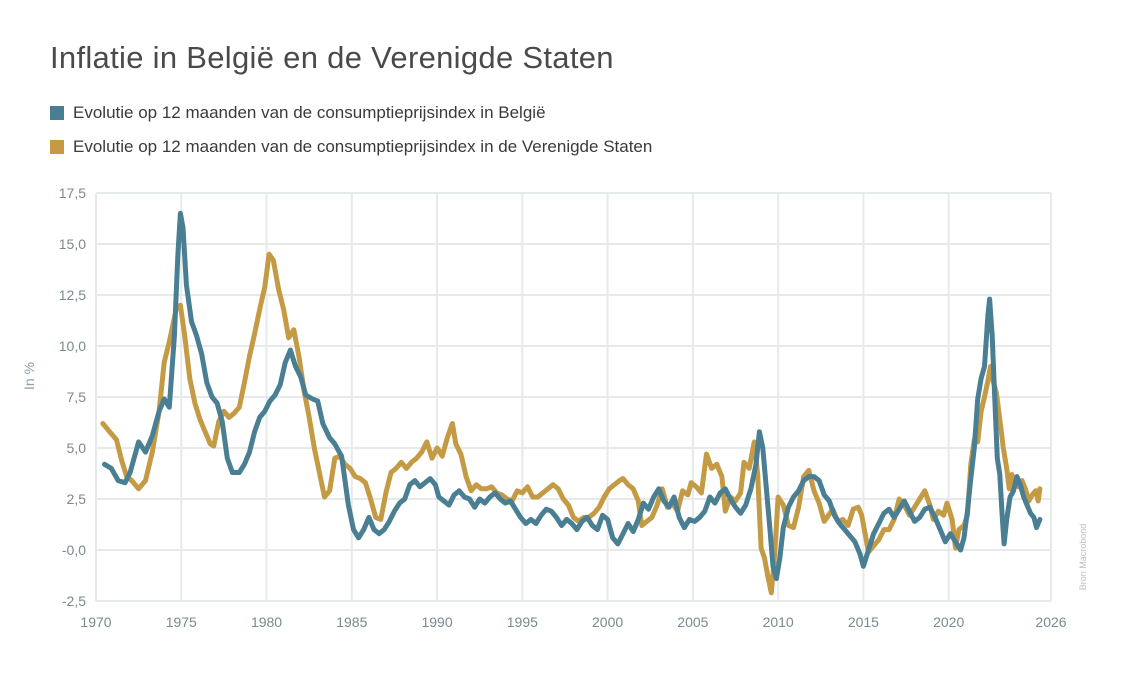 The height and width of the screenshot is (678, 1130). I want to click on y-tick-label: 5,0, so click(77, 448).